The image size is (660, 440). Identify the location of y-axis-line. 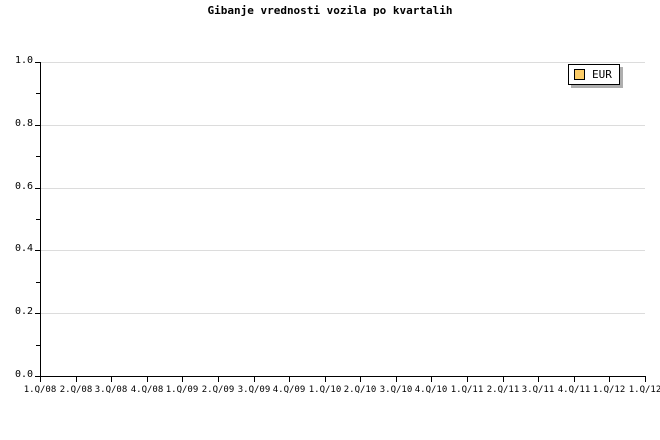
(40, 219).